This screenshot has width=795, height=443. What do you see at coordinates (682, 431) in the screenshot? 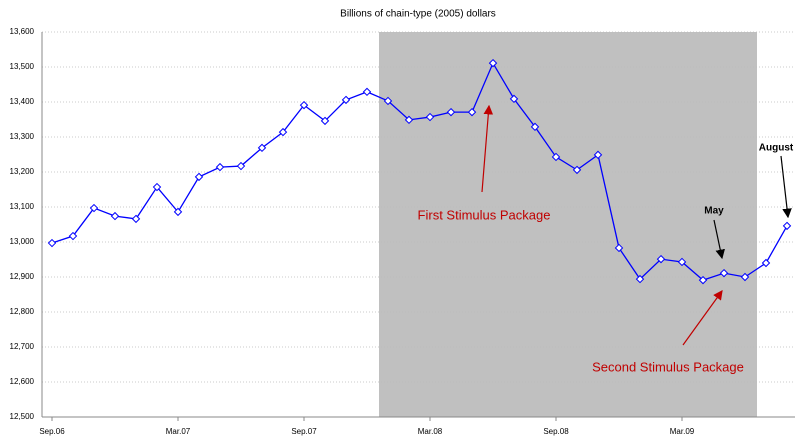
I see `x-tick-label: Mar.09` at bounding box center [682, 431].